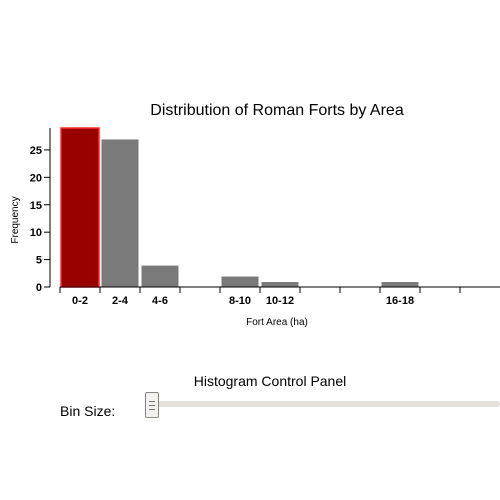 This screenshot has width=500, height=500. Describe the element at coordinates (39, 261) in the screenshot. I see `y-tick-label: 5` at that location.